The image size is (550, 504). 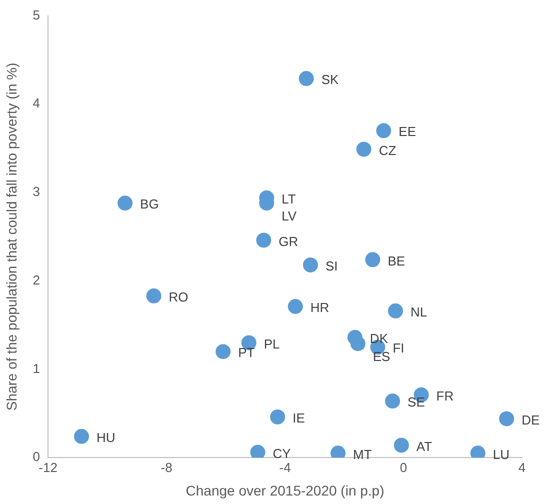 What do you see at coordinates (397, 260) in the screenshot?
I see `annotation: BE` at bounding box center [397, 260].